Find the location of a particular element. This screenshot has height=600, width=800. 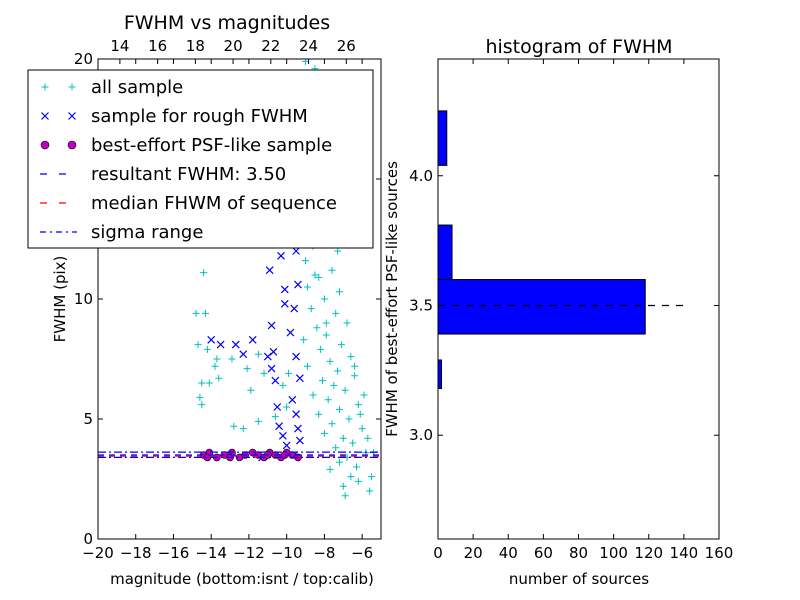

scatter-top-tick-label: 24 is located at coordinates (308, 46).